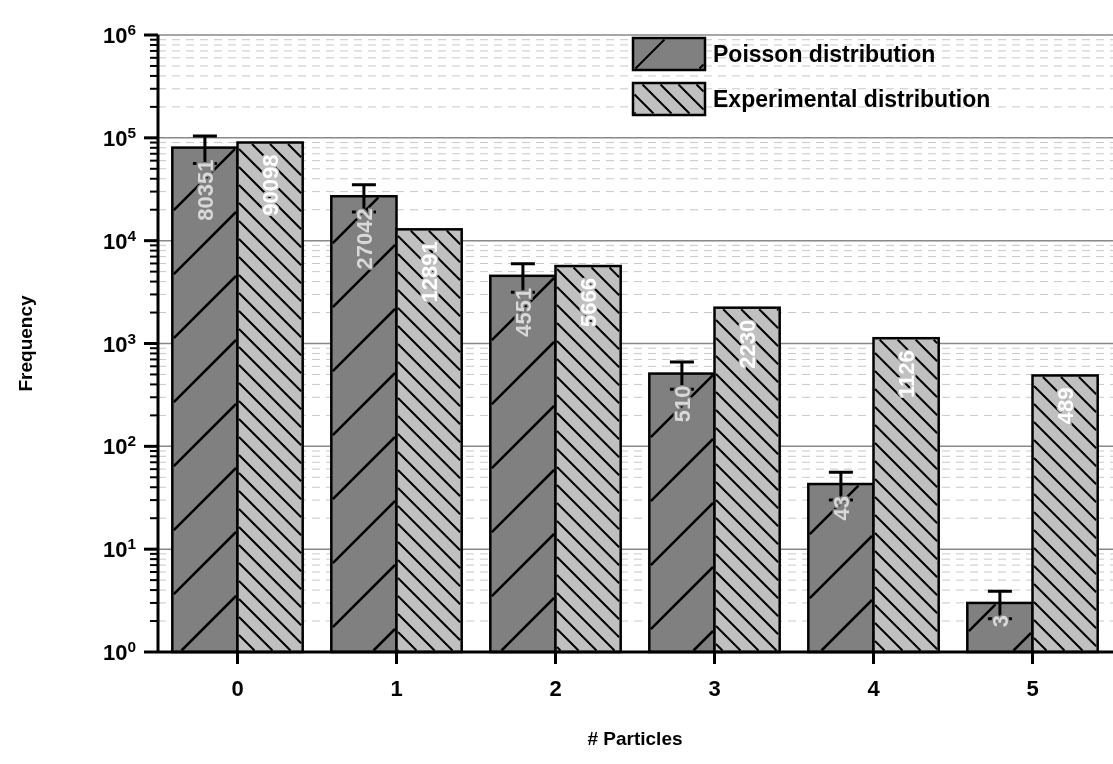 This screenshot has height=764, width=1113. Describe the element at coordinates (852, 99) in the screenshot. I see `legend-label: Experimental distribution` at that location.